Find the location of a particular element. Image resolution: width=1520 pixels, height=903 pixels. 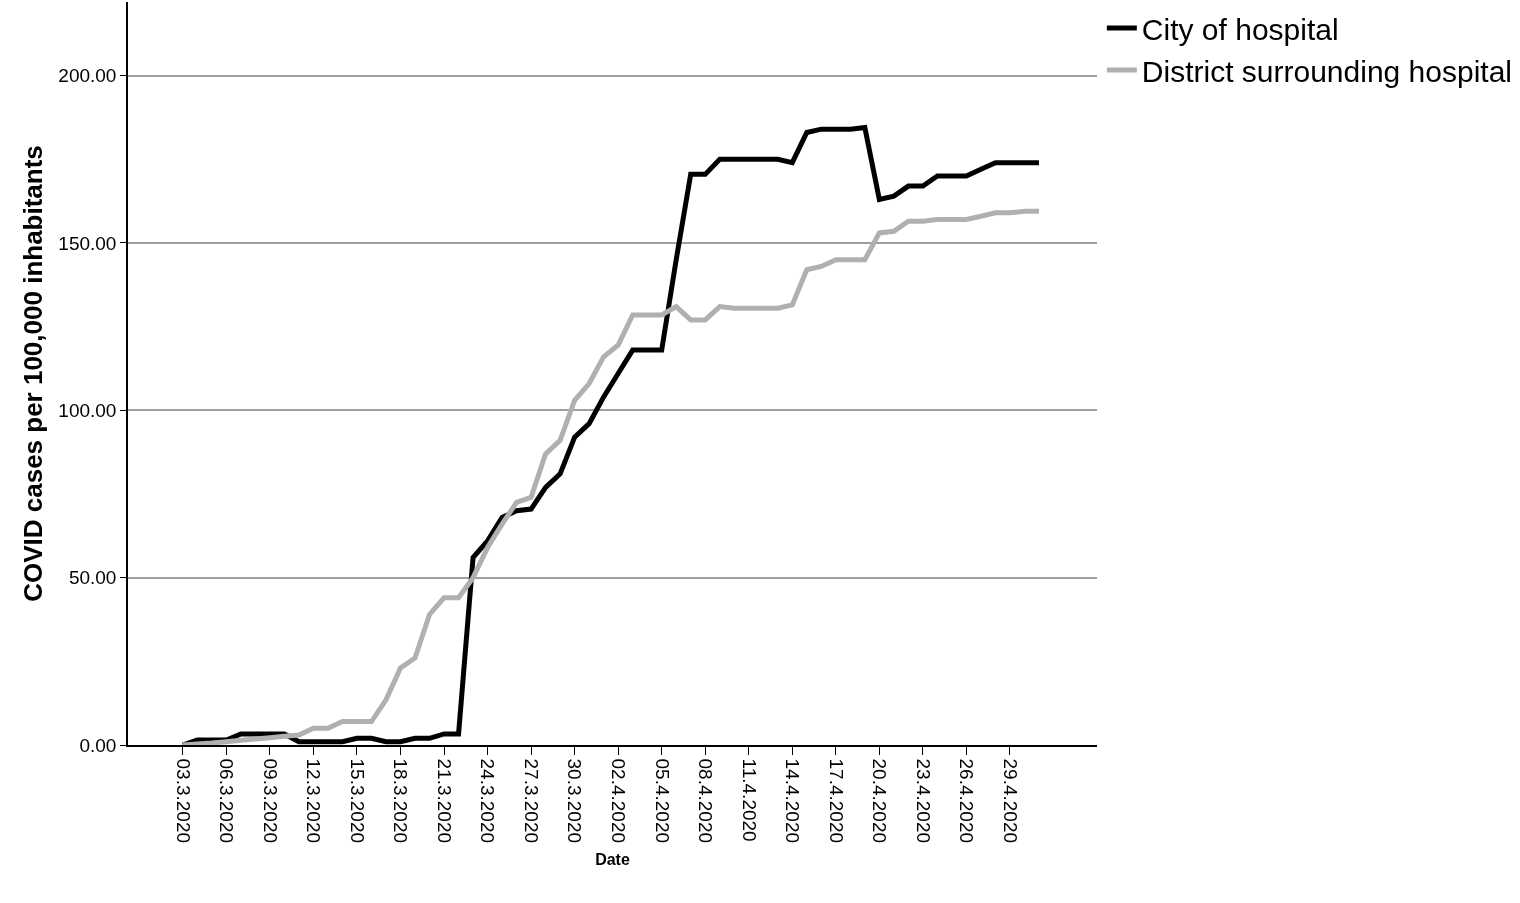

y-tick-label: 150.00 is located at coordinates (87, 243).